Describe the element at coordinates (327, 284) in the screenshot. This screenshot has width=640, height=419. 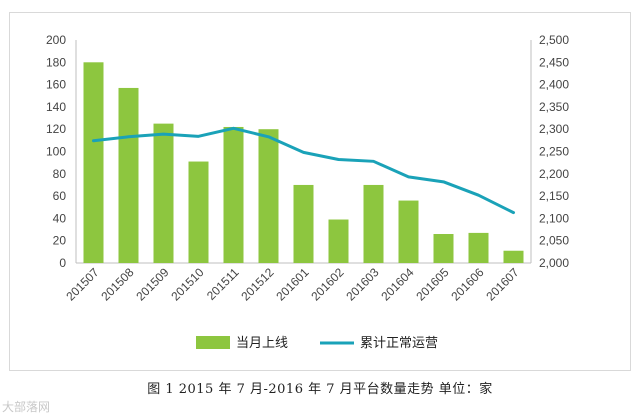
I see `x-tick-label: 201602` at that location.